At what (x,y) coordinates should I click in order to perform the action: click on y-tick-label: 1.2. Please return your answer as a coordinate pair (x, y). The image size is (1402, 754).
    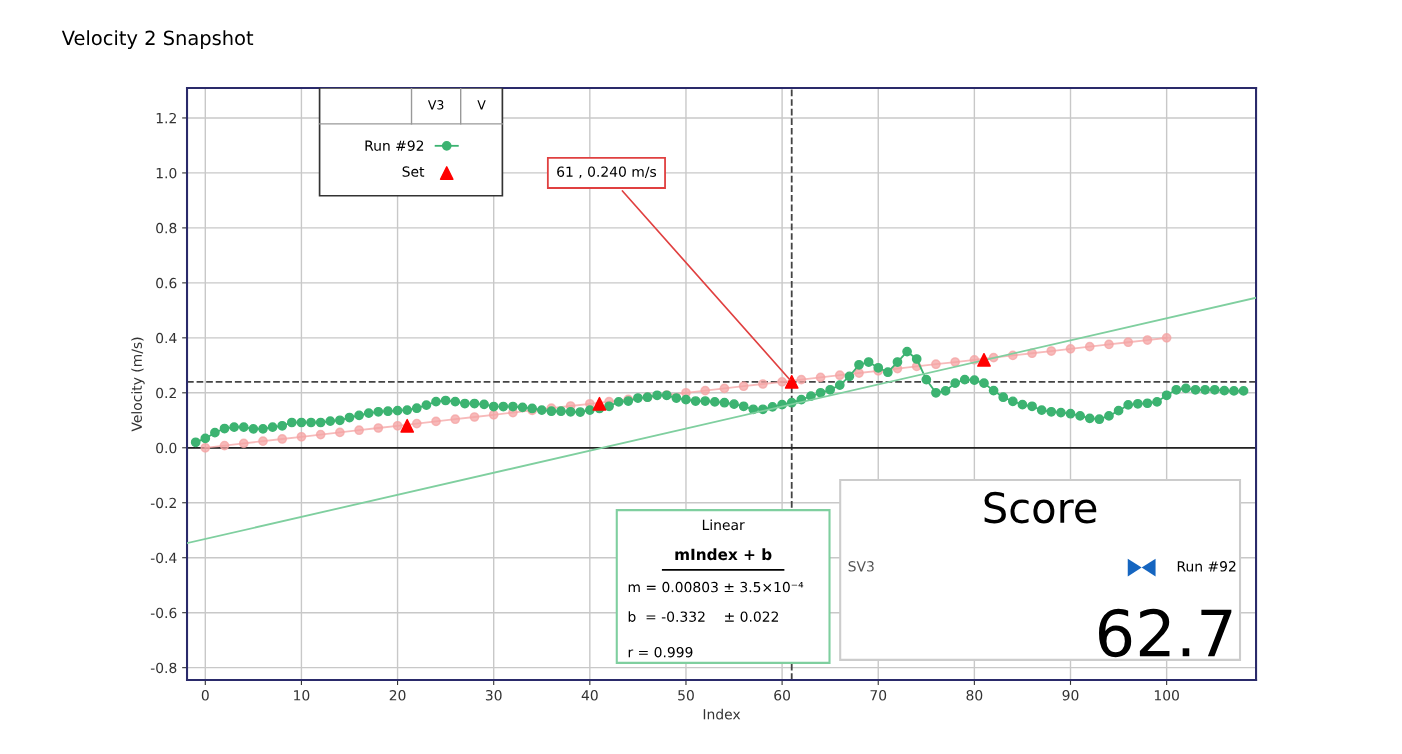
    Looking at the image, I should click on (166, 118).